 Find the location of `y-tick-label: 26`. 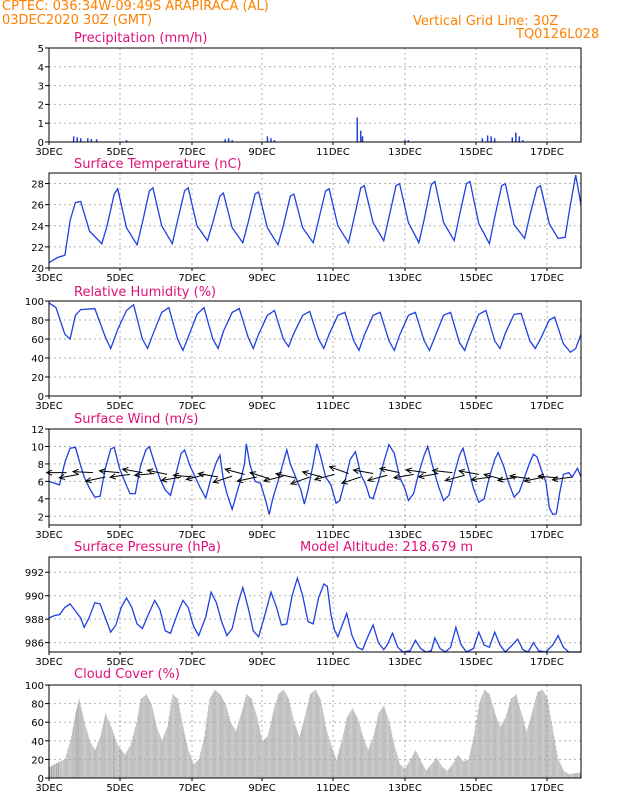

y-tick-label: 26 is located at coordinates (37, 206).